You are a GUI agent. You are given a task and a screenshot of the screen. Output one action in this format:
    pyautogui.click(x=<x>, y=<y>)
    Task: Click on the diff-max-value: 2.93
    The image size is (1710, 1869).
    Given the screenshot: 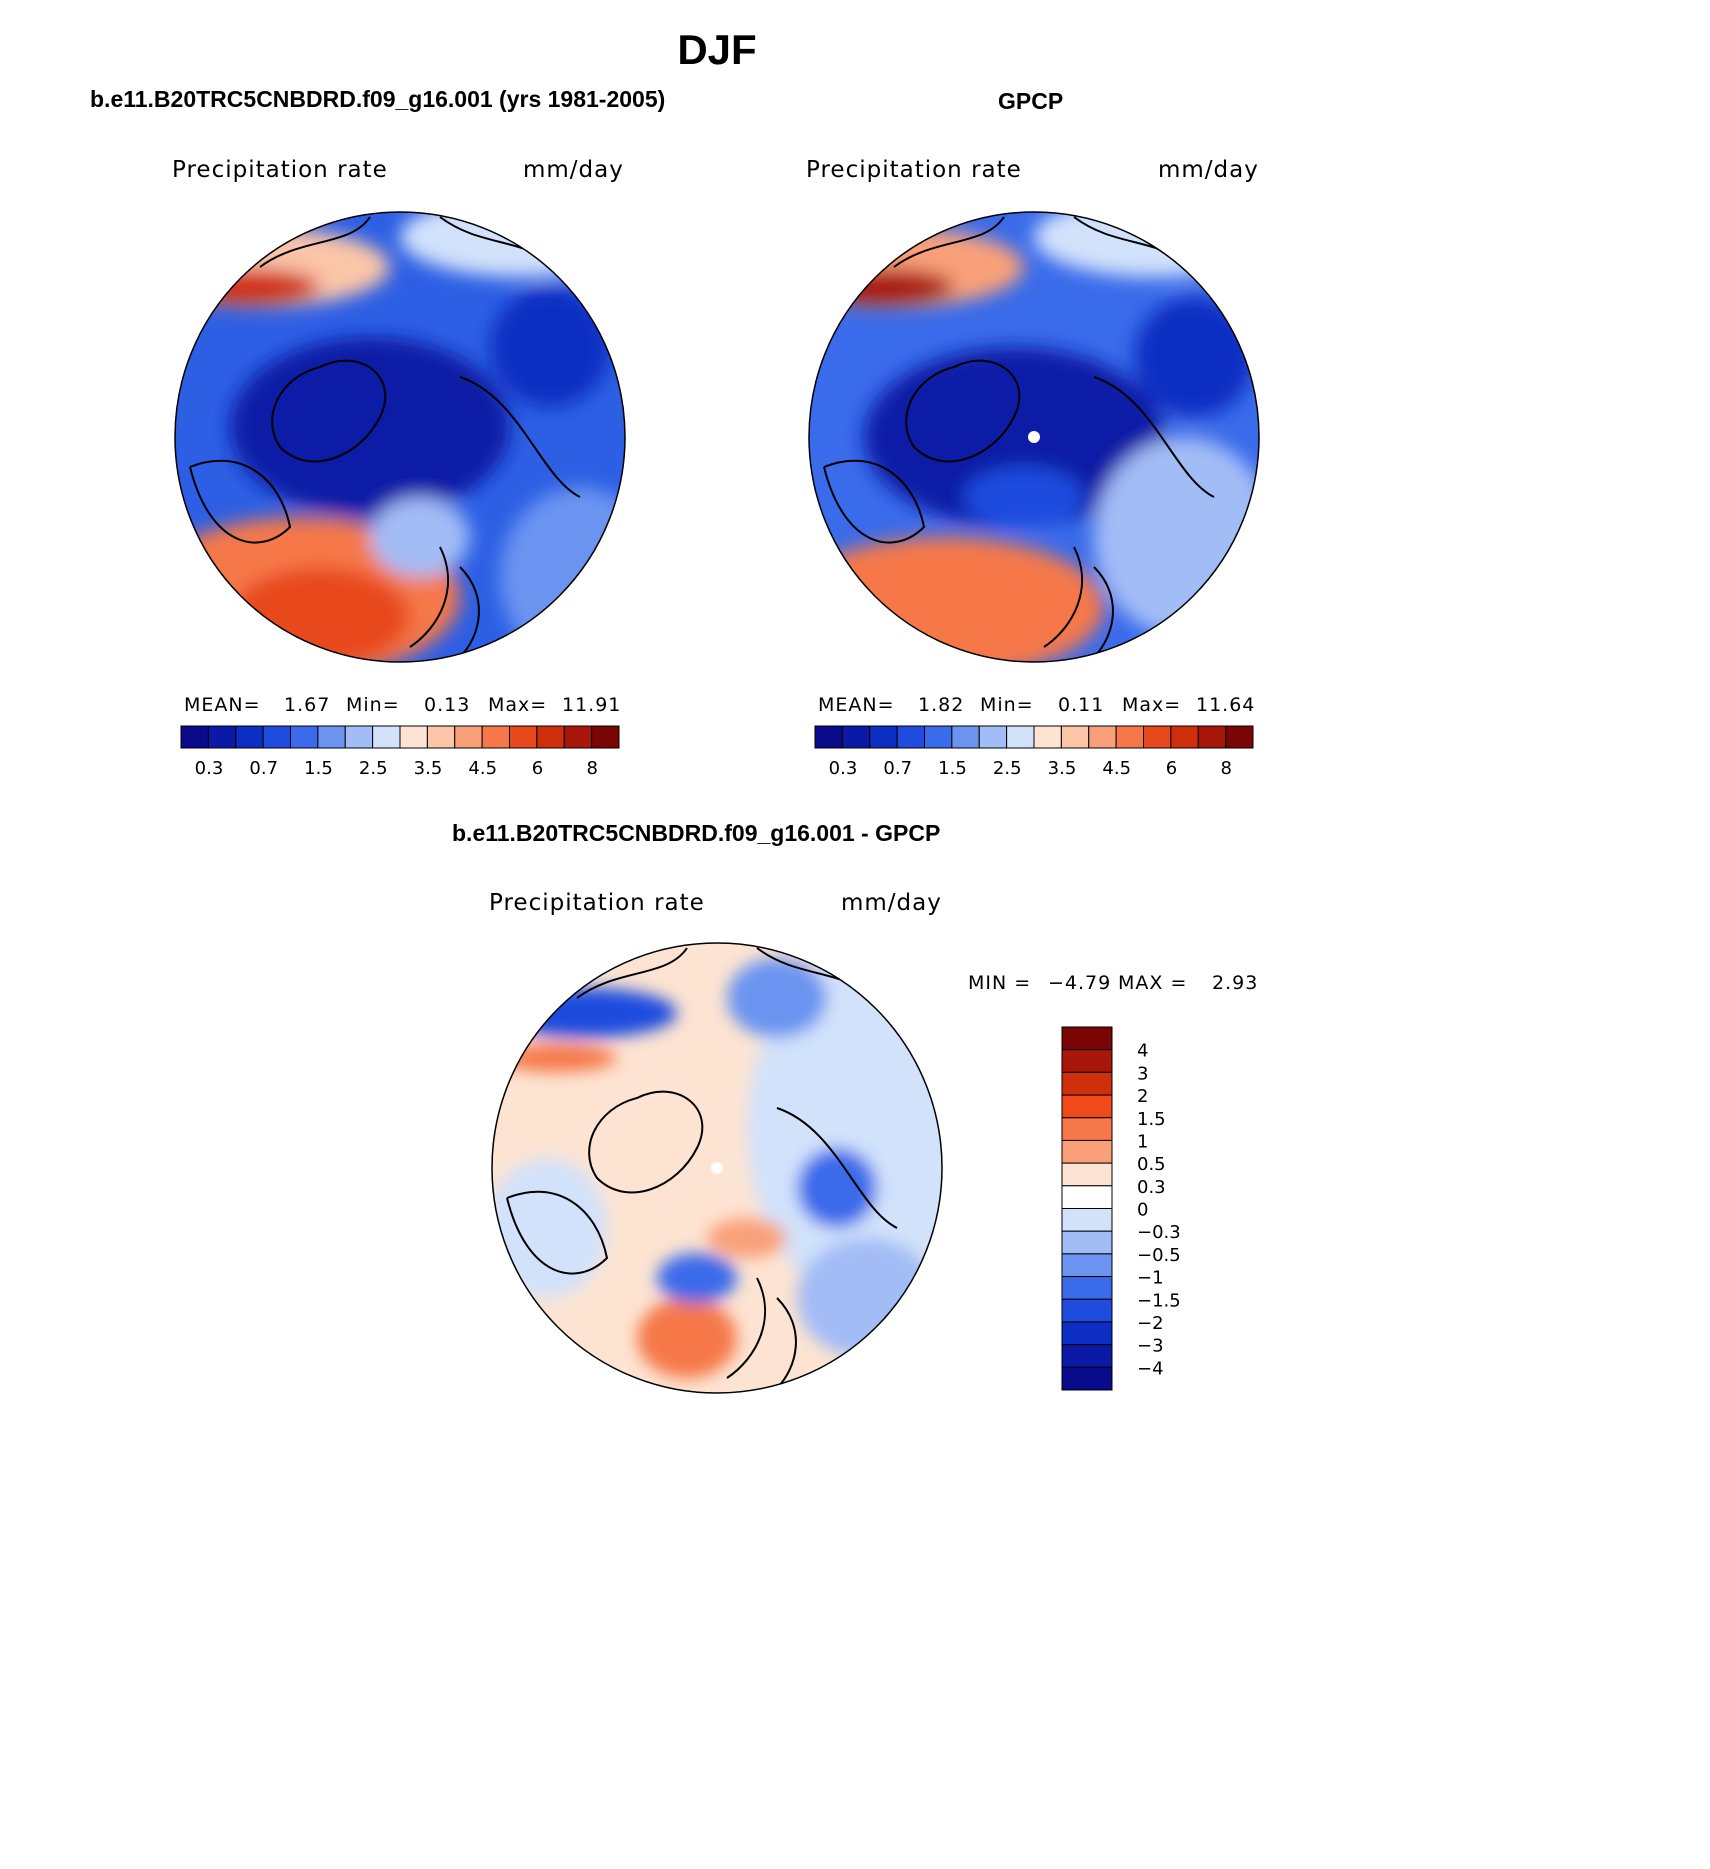 What is the action you would take?
    pyautogui.click(x=1235, y=983)
    